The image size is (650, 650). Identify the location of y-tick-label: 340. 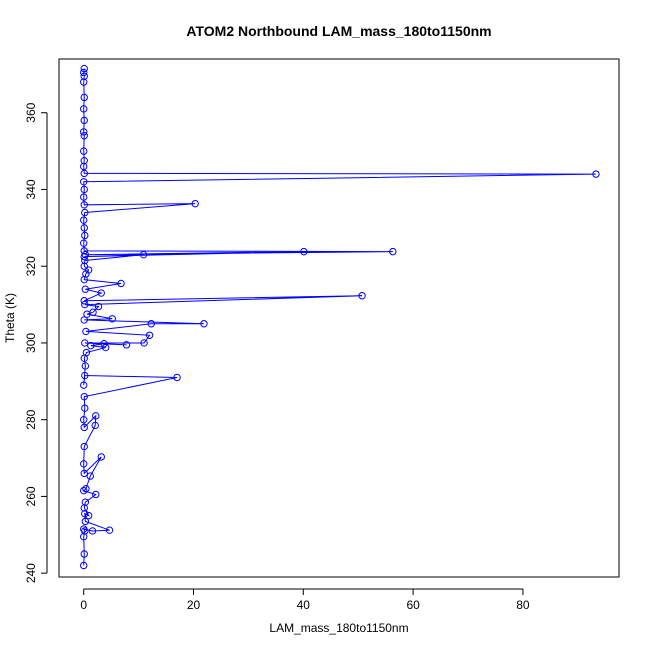
(31, 189).